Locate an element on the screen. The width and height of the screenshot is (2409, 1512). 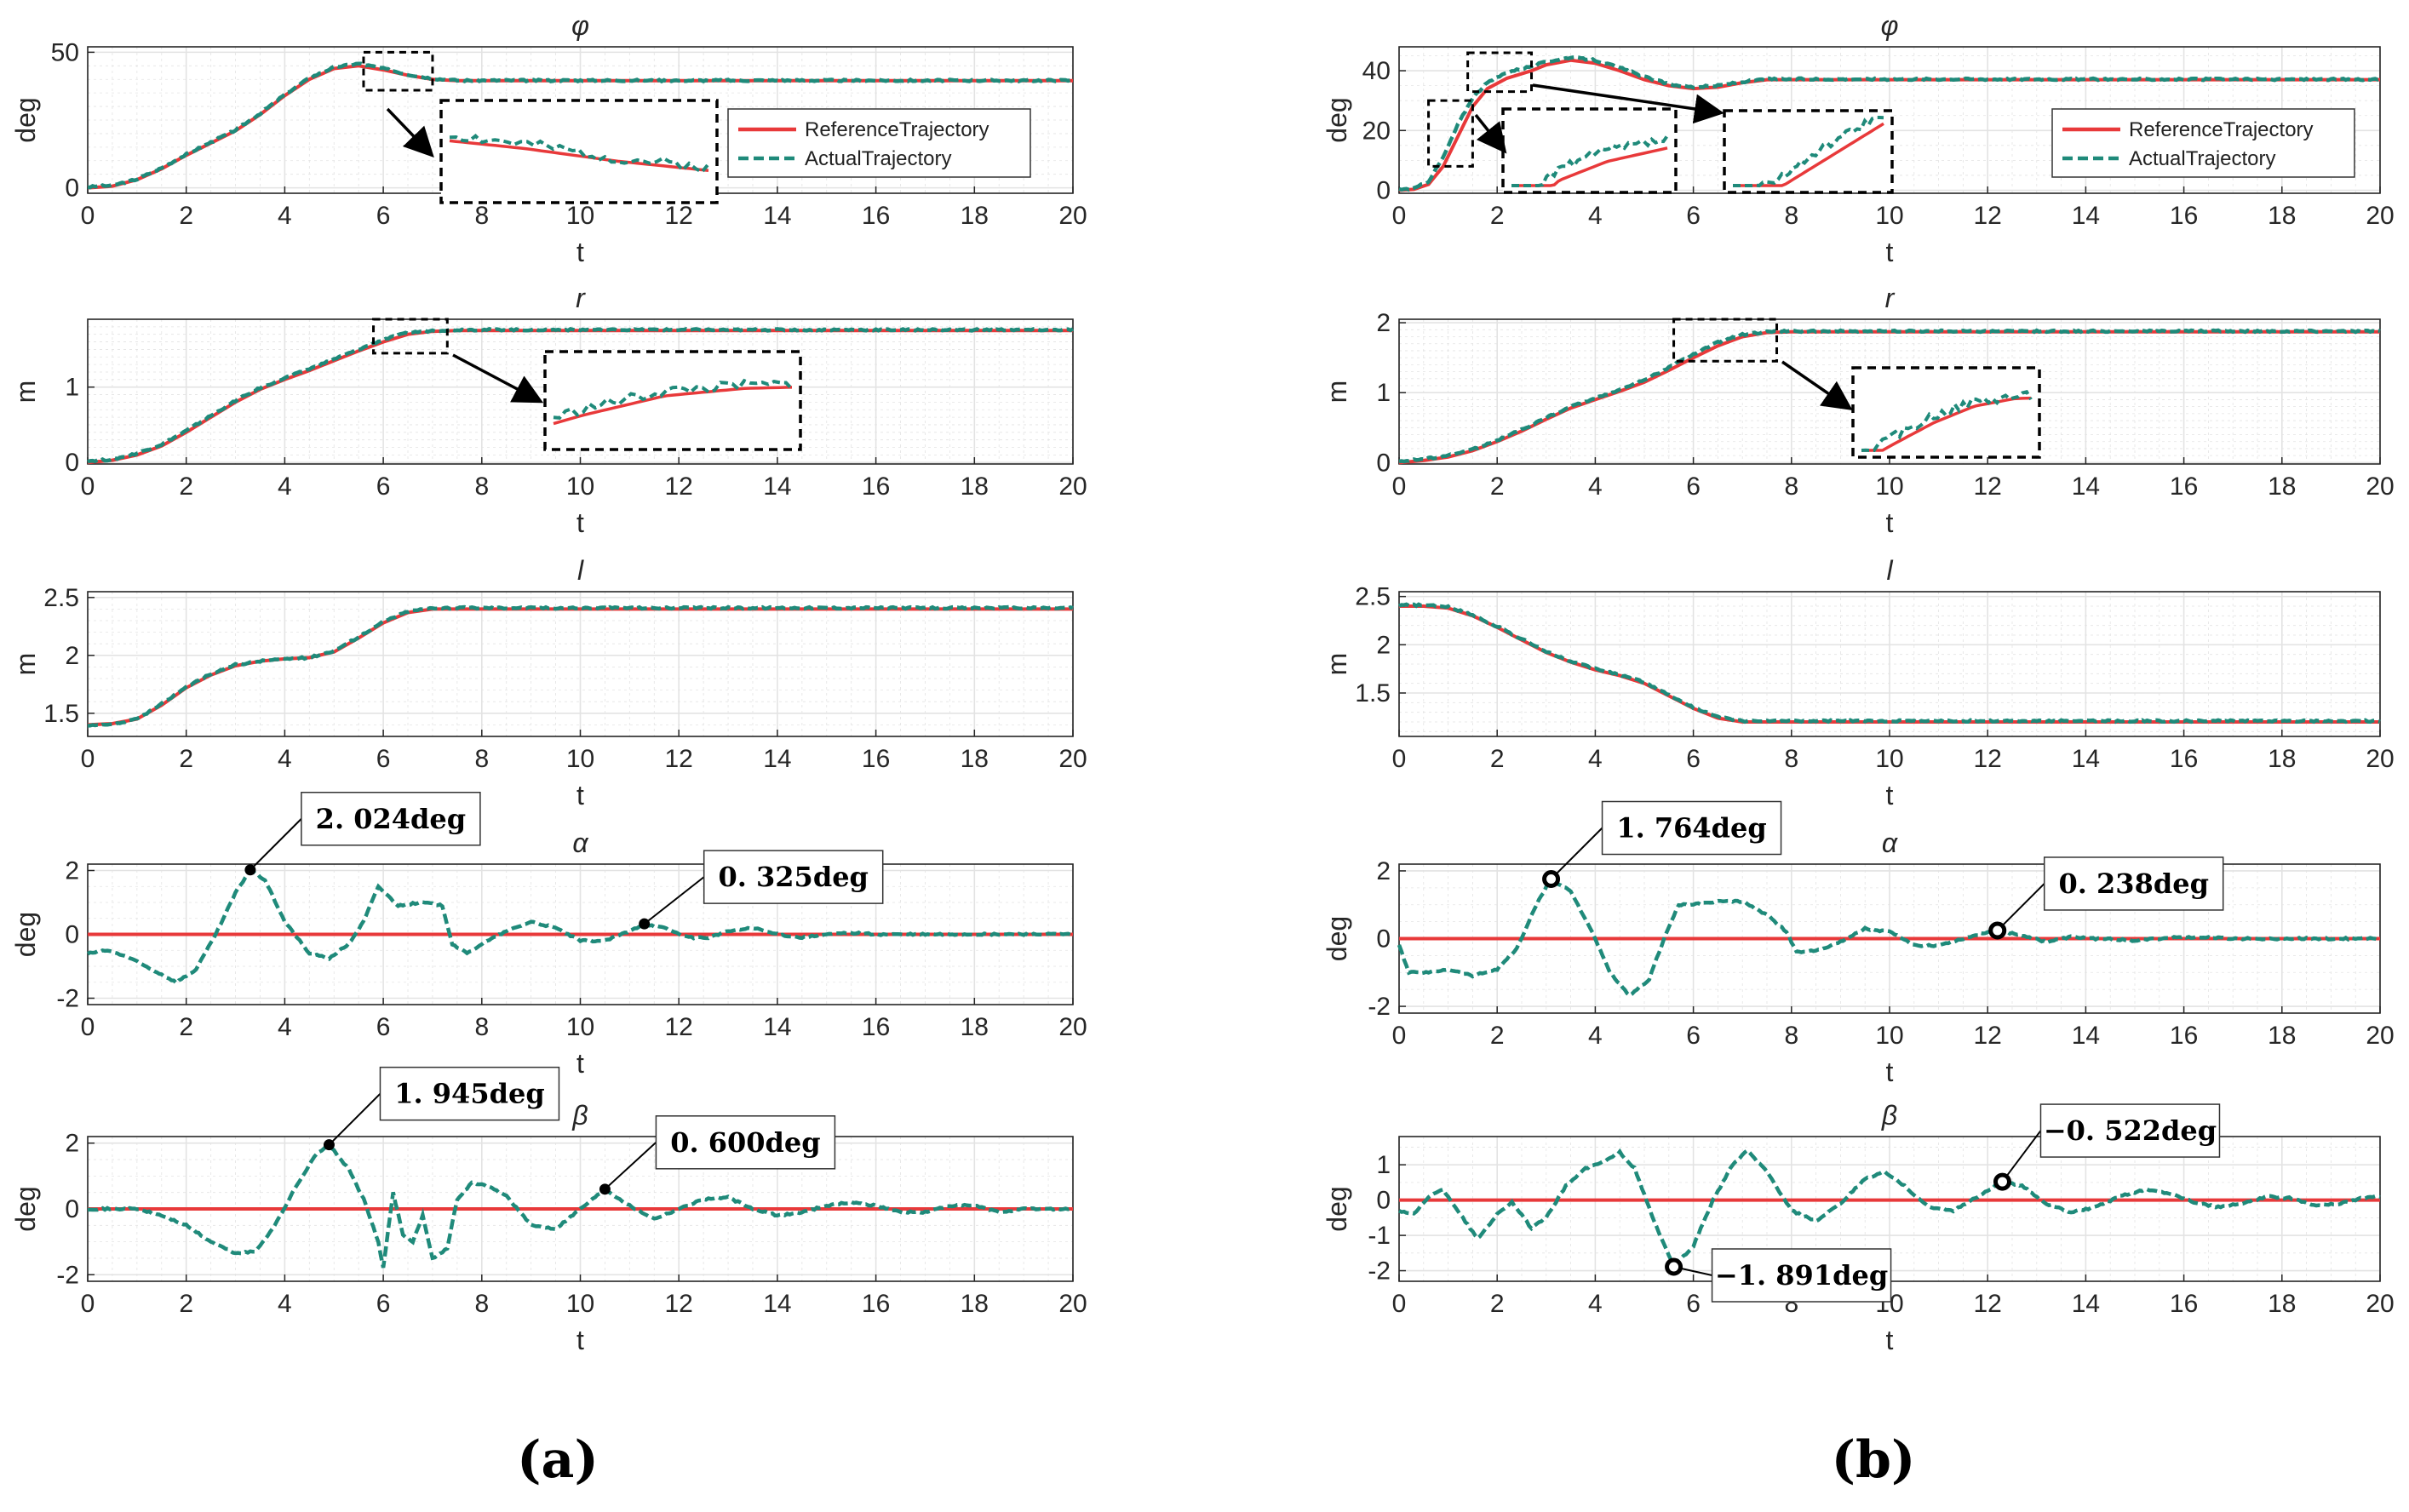
y-tick-label: 0 is located at coordinates (1383, 463).